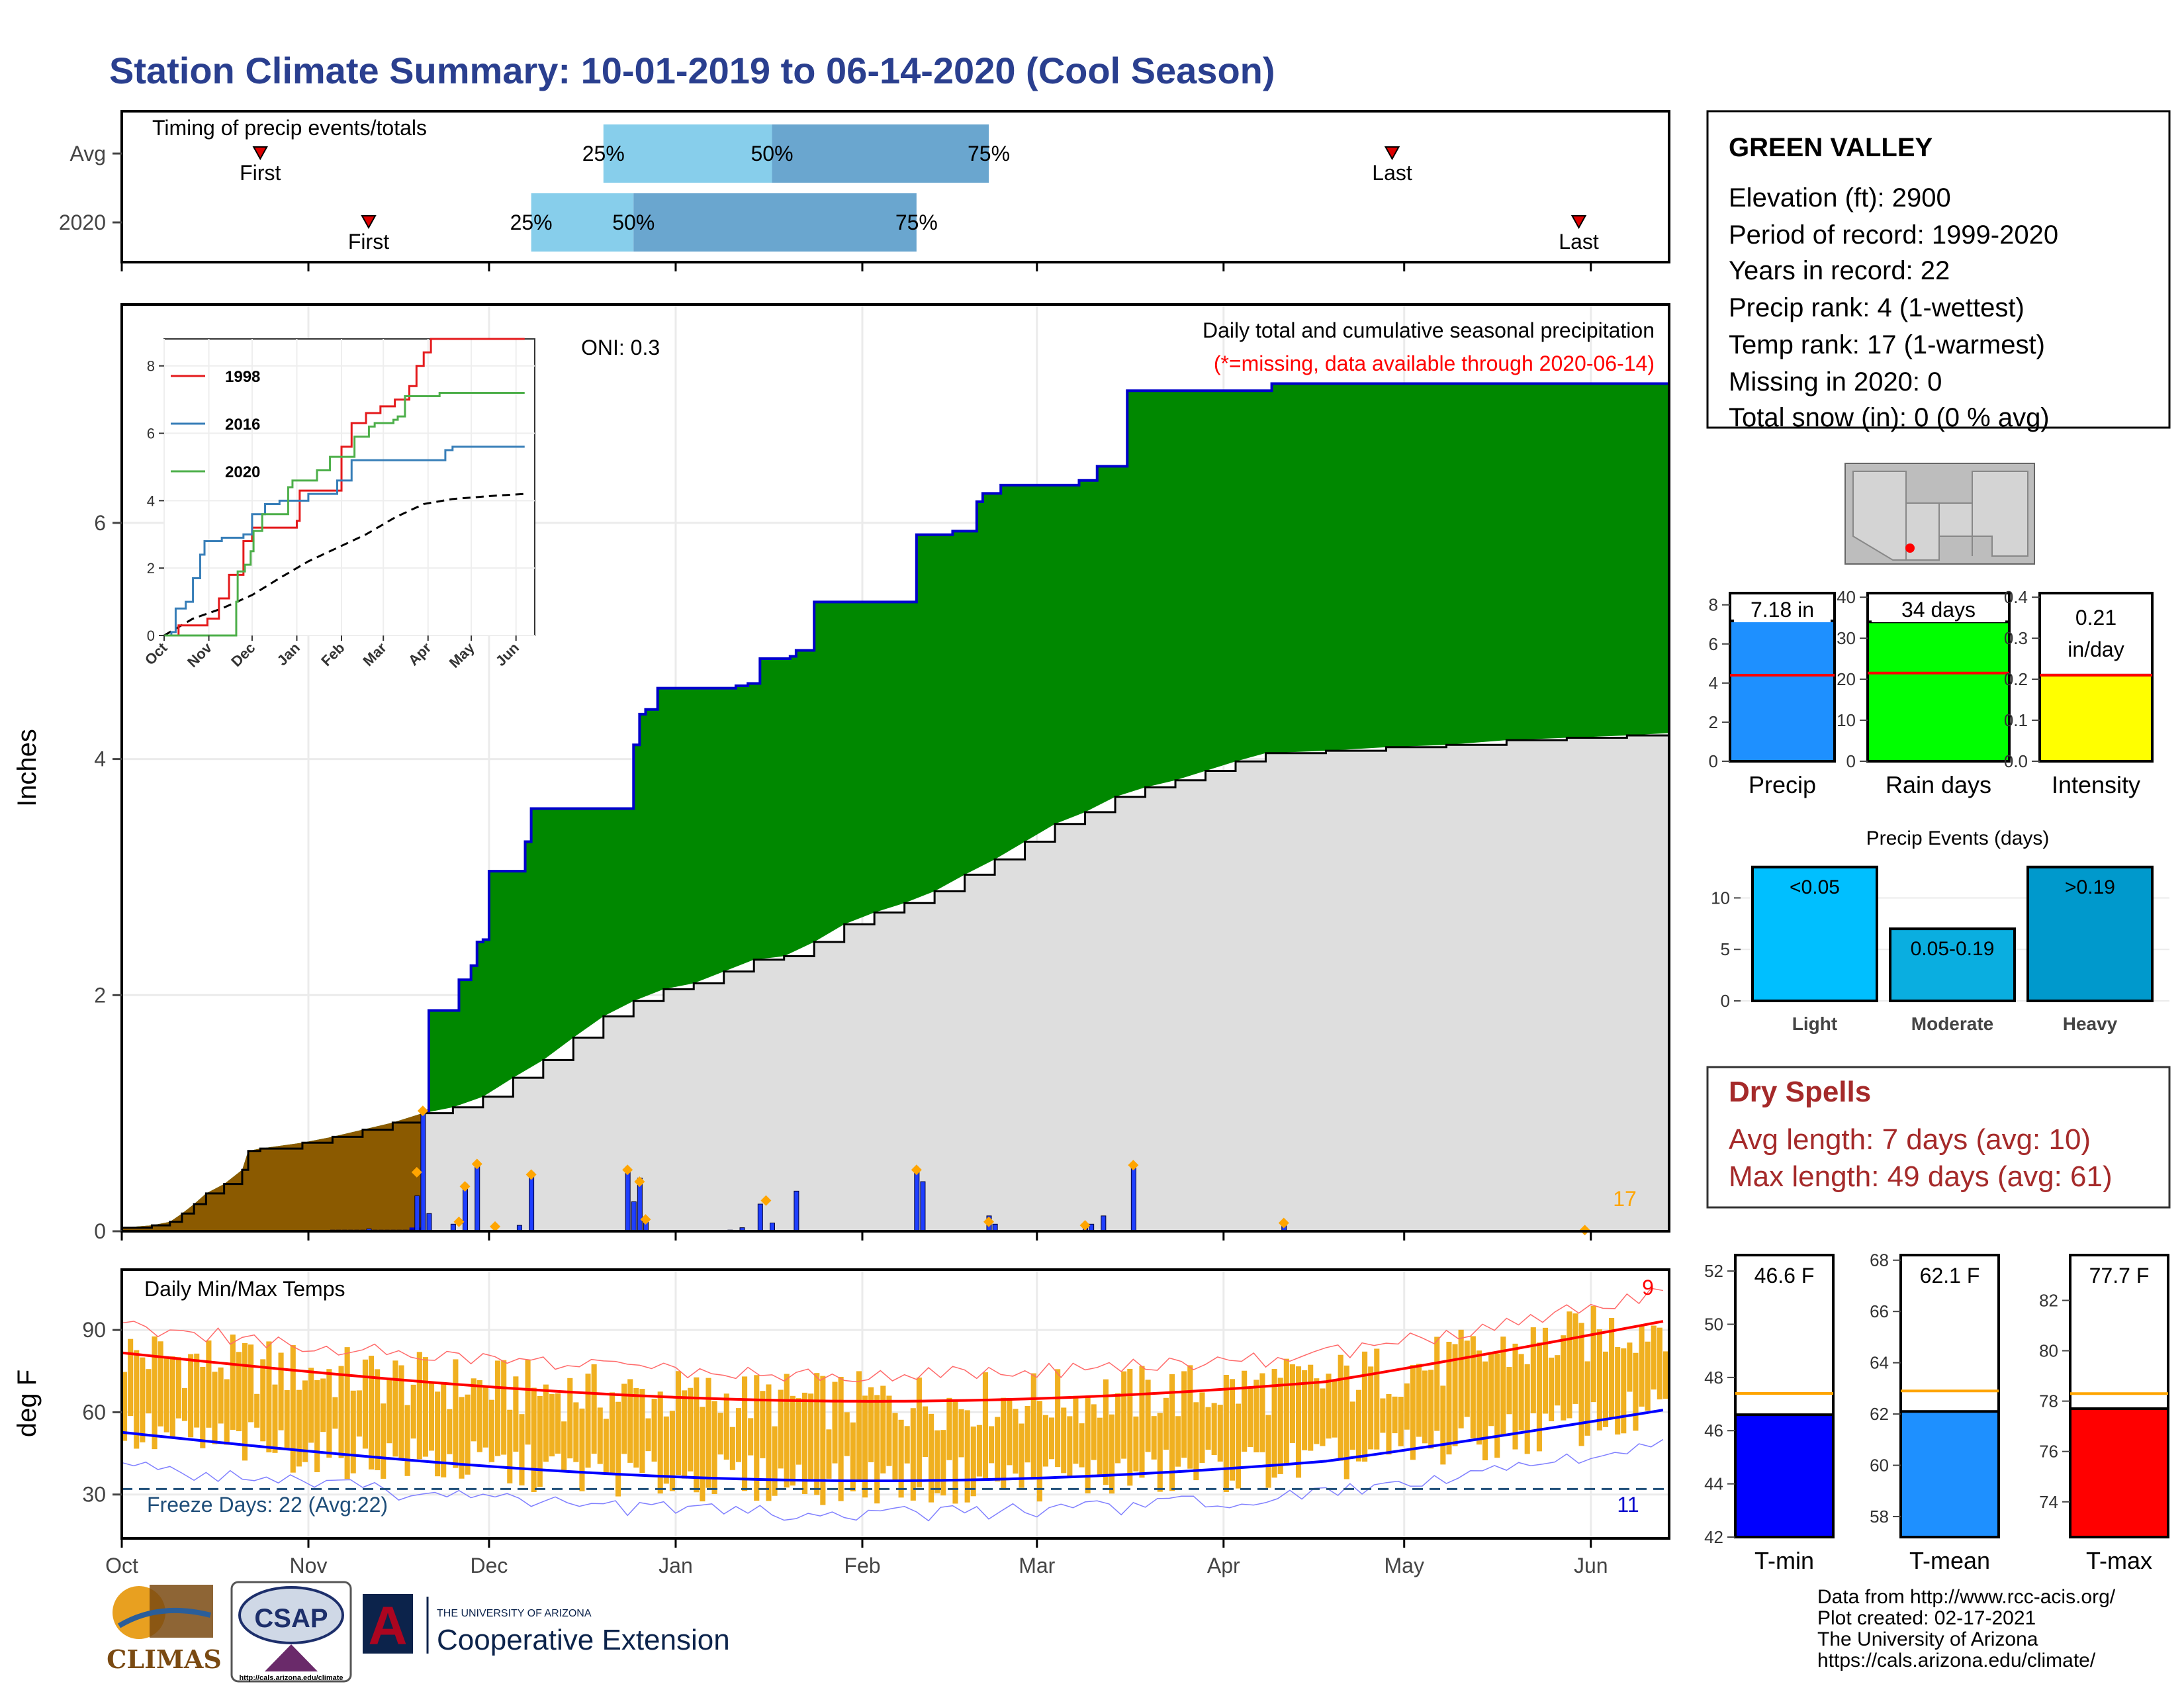  What do you see at coordinates (267, 1505) in the screenshot?
I see `freeze-days-label: Freeze Days: 22 (Avg:22)` at bounding box center [267, 1505].